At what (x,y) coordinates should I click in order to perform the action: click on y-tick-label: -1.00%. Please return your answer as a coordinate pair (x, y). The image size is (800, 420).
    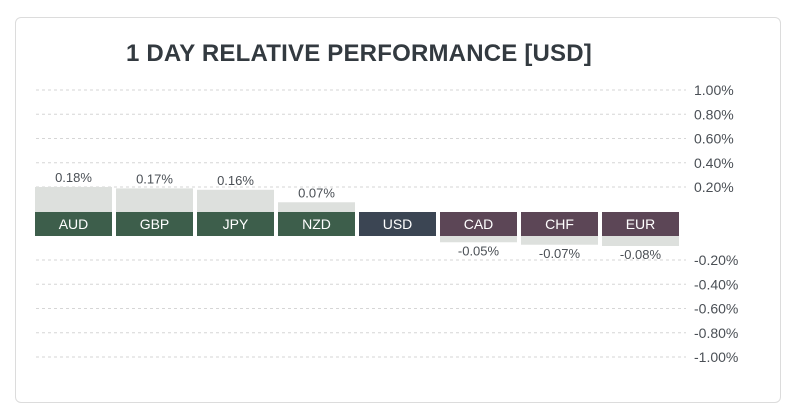
    Looking at the image, I should click on (716, 357).